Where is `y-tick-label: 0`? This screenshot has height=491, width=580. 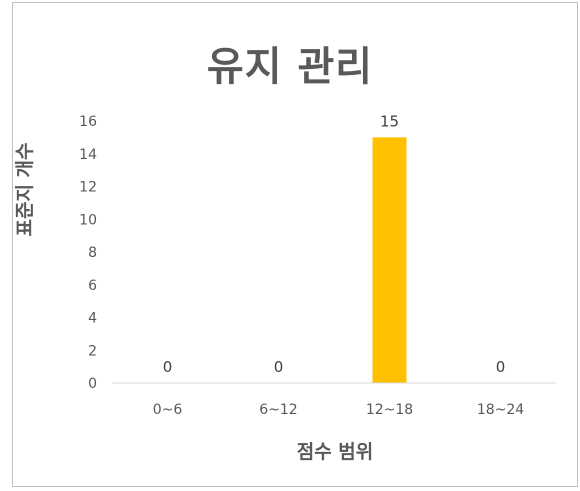 y-tick-label: 0 is located at coordinates (92, 384).